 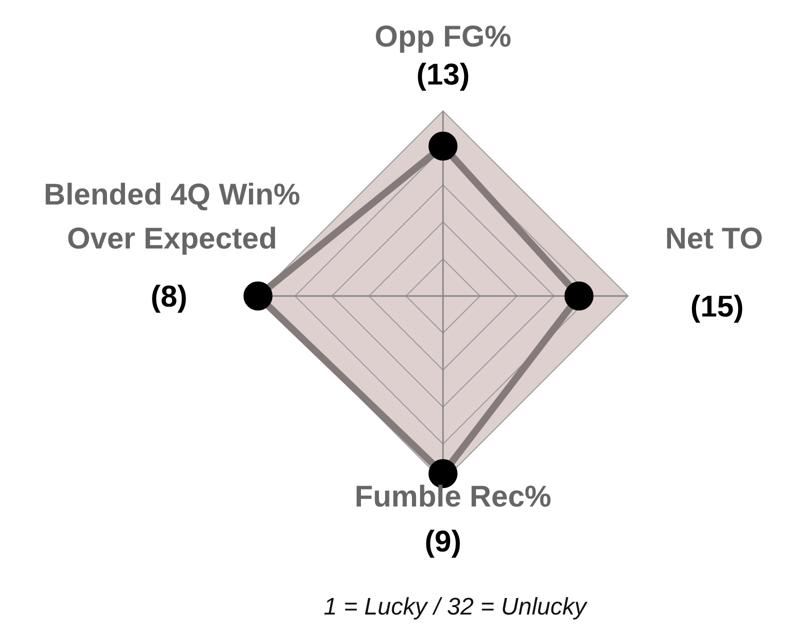 What do you see at coordinates (717, 307) in the screenshot?
I see `text: (15)` at bounding box center [717, 307].